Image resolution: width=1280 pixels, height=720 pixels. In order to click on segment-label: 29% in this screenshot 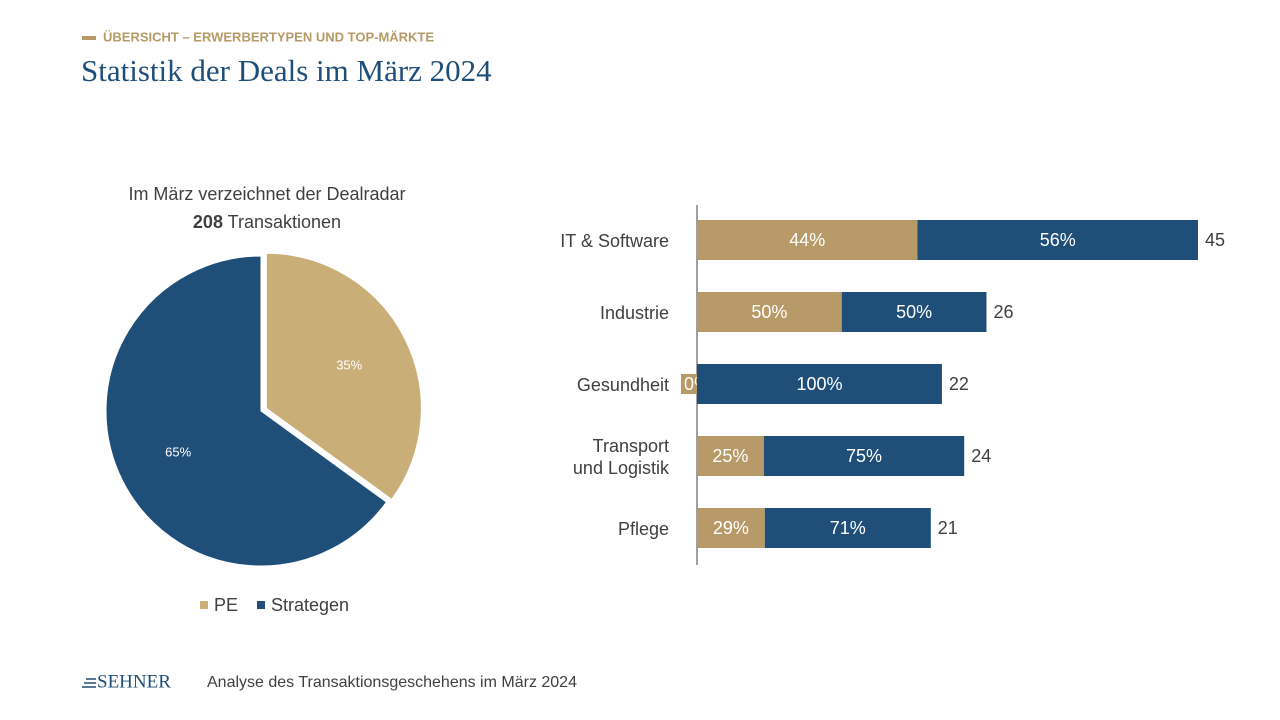, I will do `click(731, 528)`.